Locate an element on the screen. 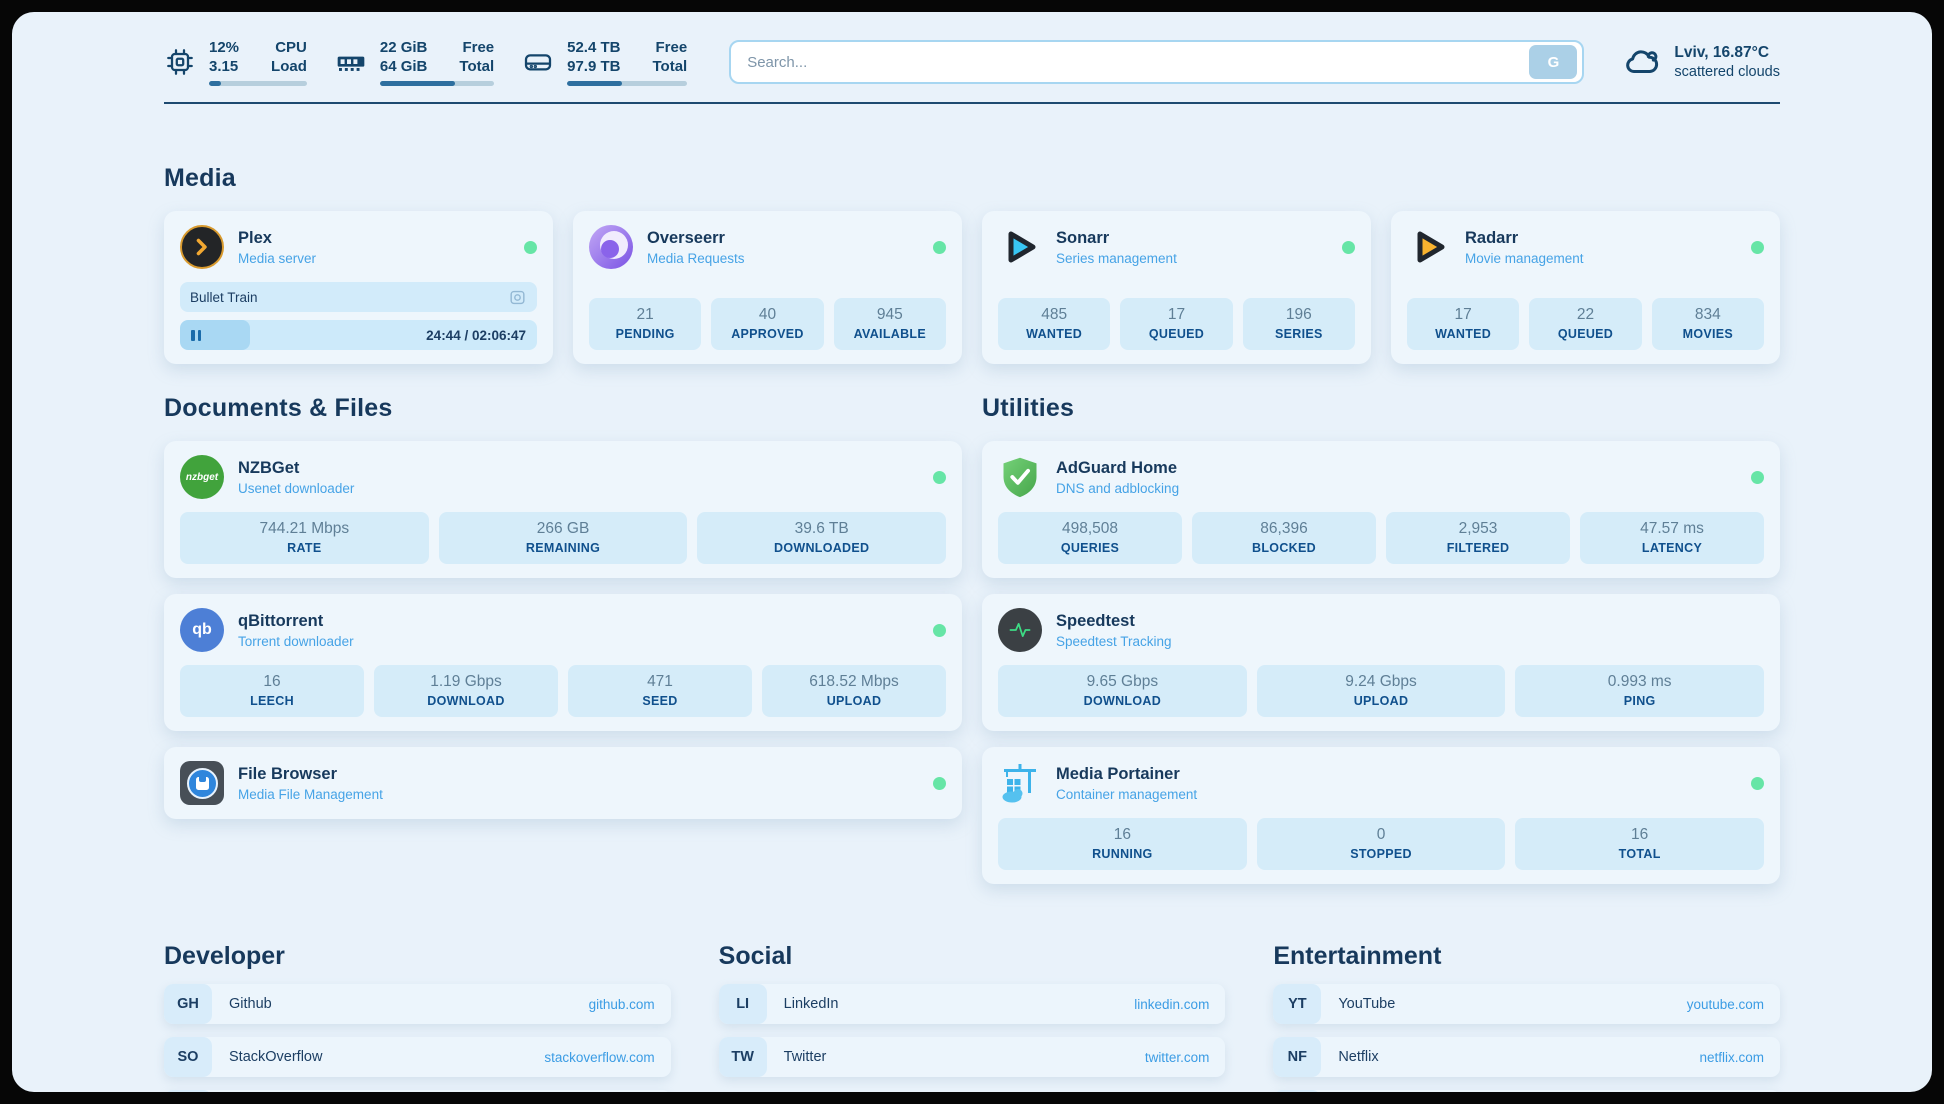 Image resolution: width=1944 pixels, height=1104 pixels. stat-value: 22 is located at coordinates (1585, 314).